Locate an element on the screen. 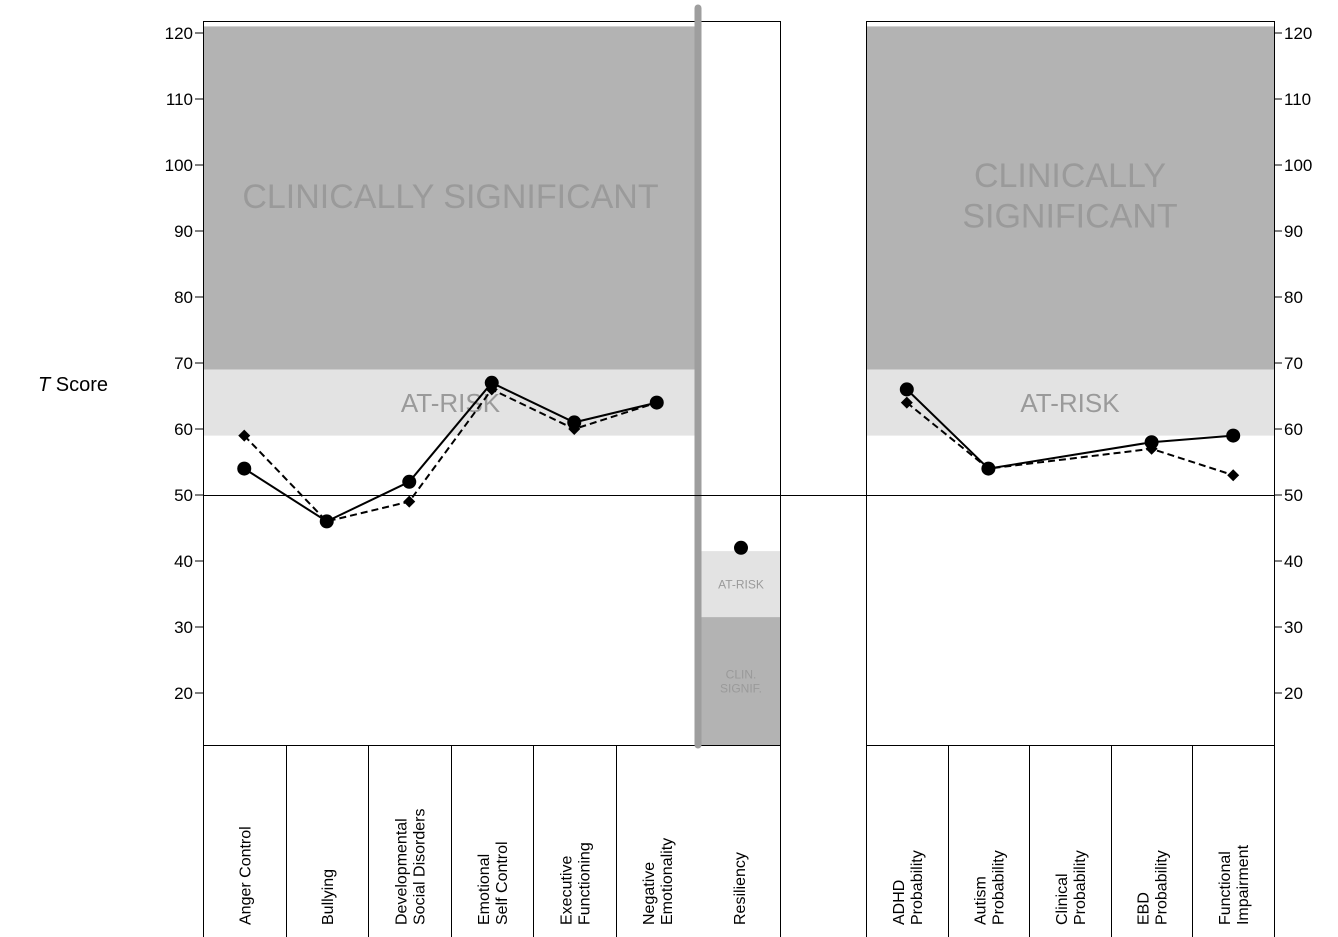  category-label: Self Control is located at coordinates (502, 883).